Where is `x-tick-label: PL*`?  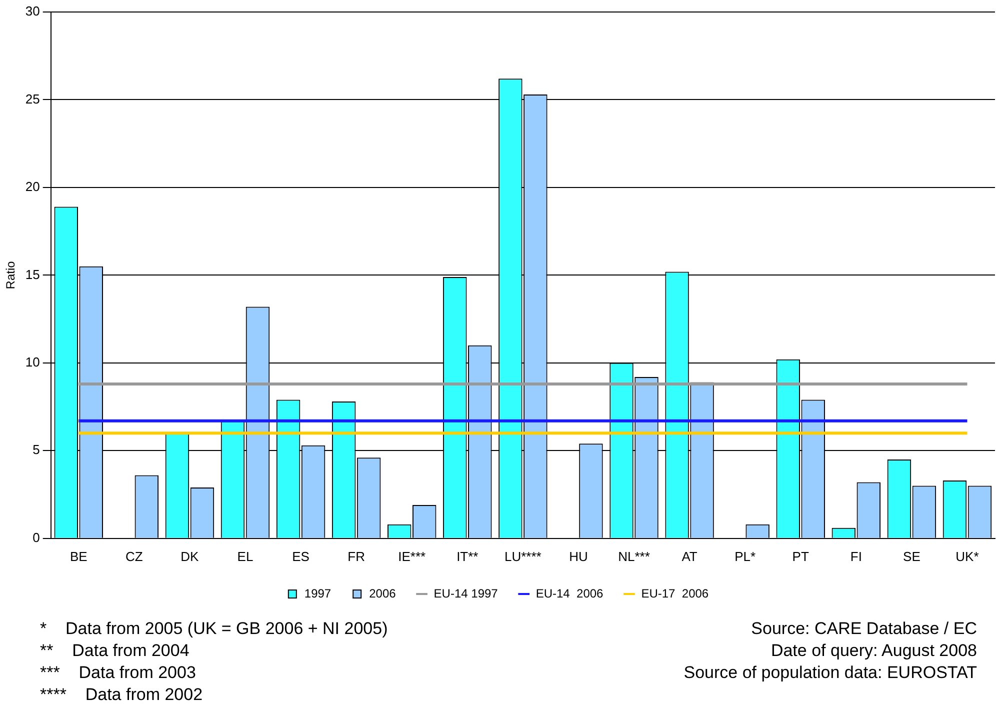
x-tick-label: PL* is located at coordinates (745, 556).